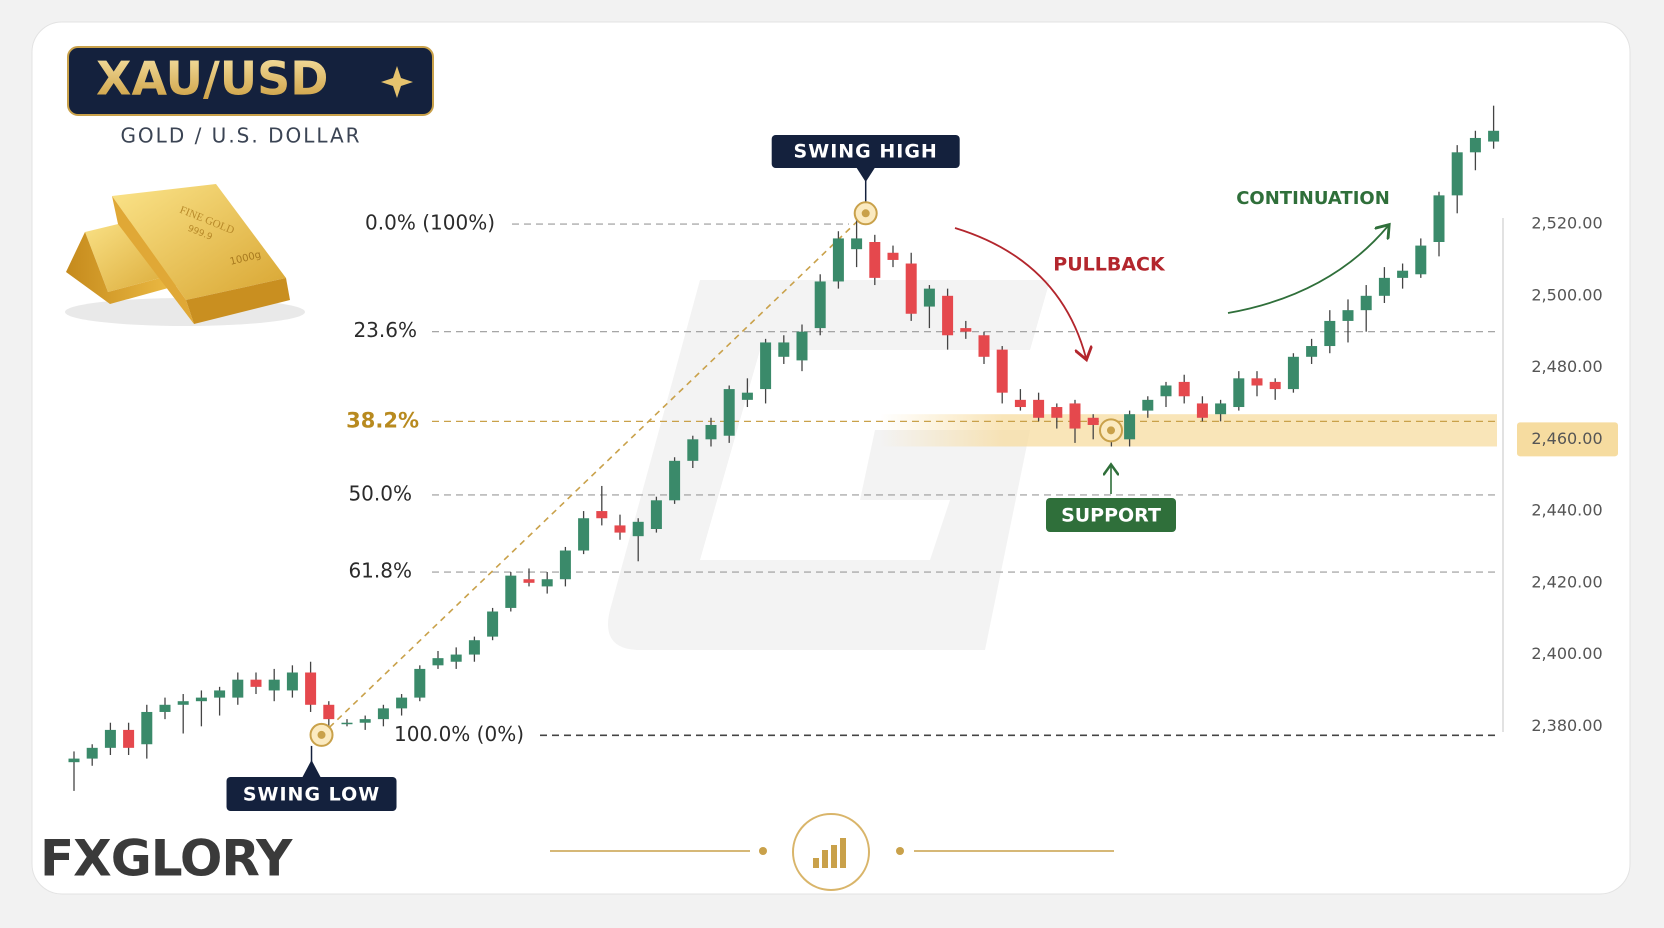 The image size is (1664, 928). I want to click on y-tick-label: 2,460.00, so click(1566, 438).